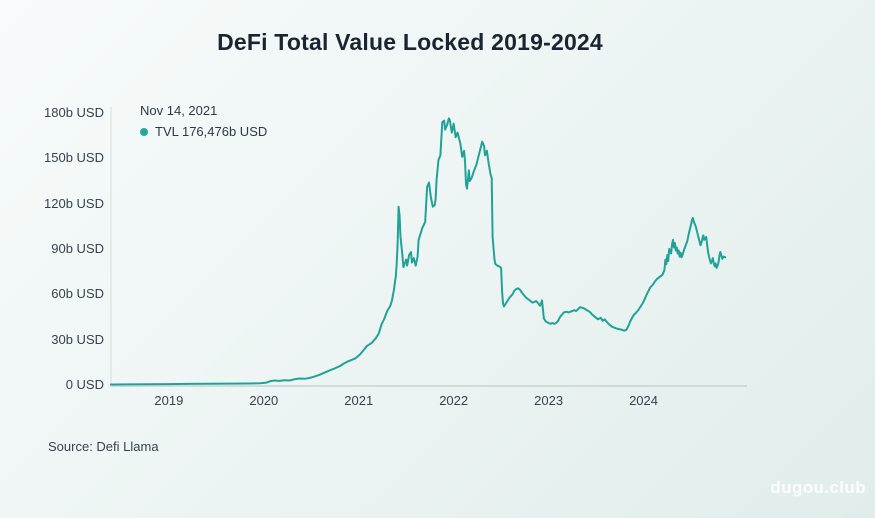 The height and width of the screenshot is (518, 875). Describe the element at coordinates (410, 42) in the screenshot. I see `page-title: DeFi Total Value Locked 2019-2024` at that location.